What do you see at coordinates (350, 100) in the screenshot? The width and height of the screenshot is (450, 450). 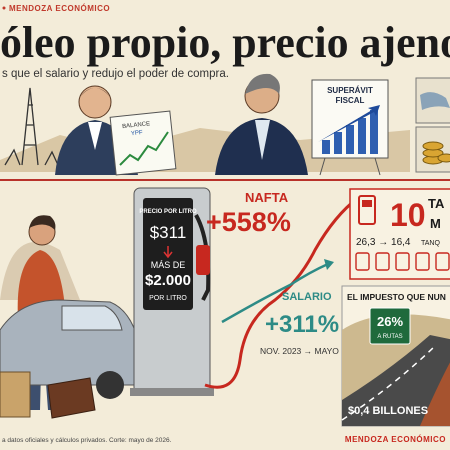 I see `board-label: FISCAL` at bounding box center [350, 100].